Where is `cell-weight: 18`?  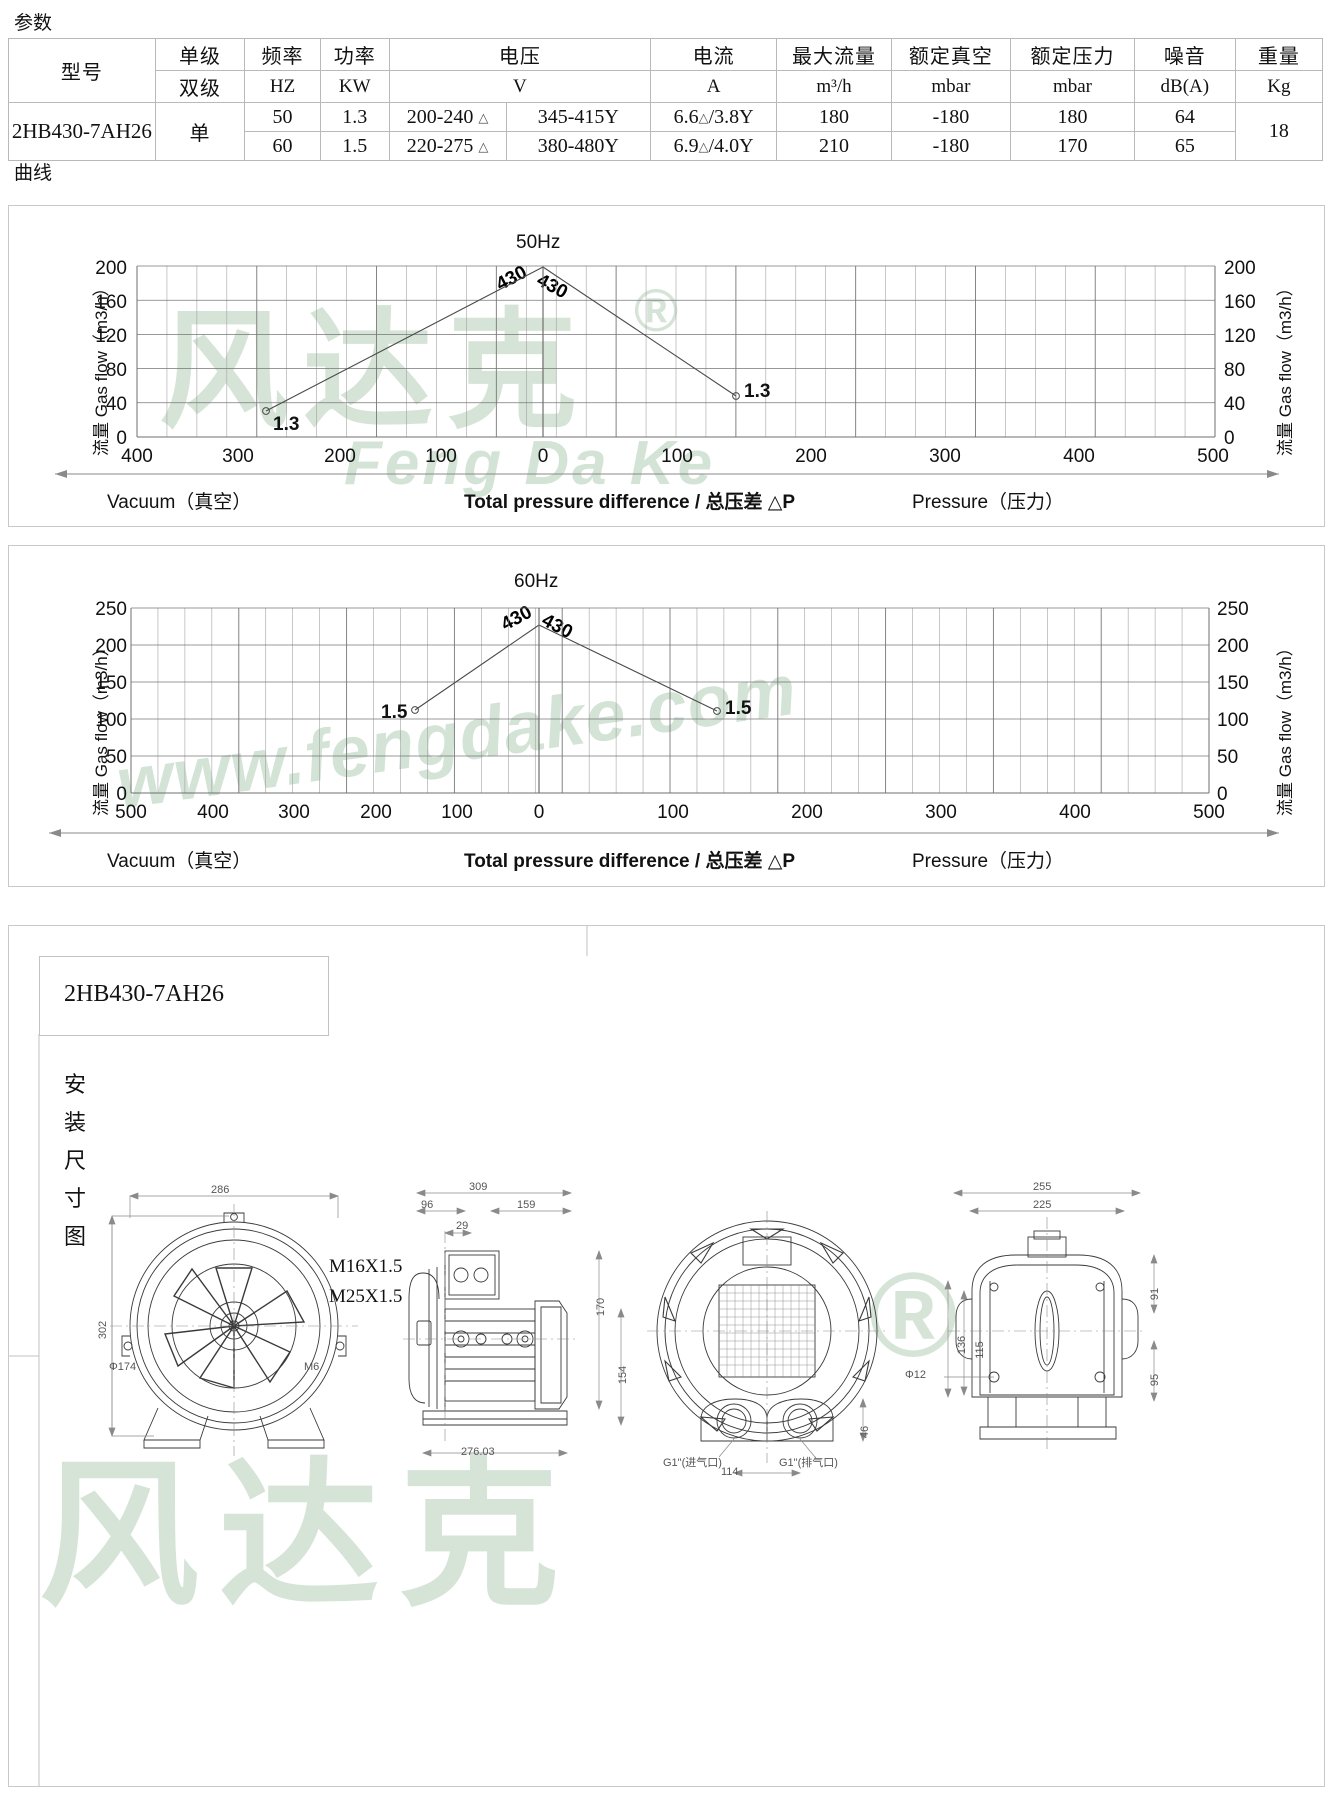
cell-weight: 18 is located at coordinates (1279, 131).